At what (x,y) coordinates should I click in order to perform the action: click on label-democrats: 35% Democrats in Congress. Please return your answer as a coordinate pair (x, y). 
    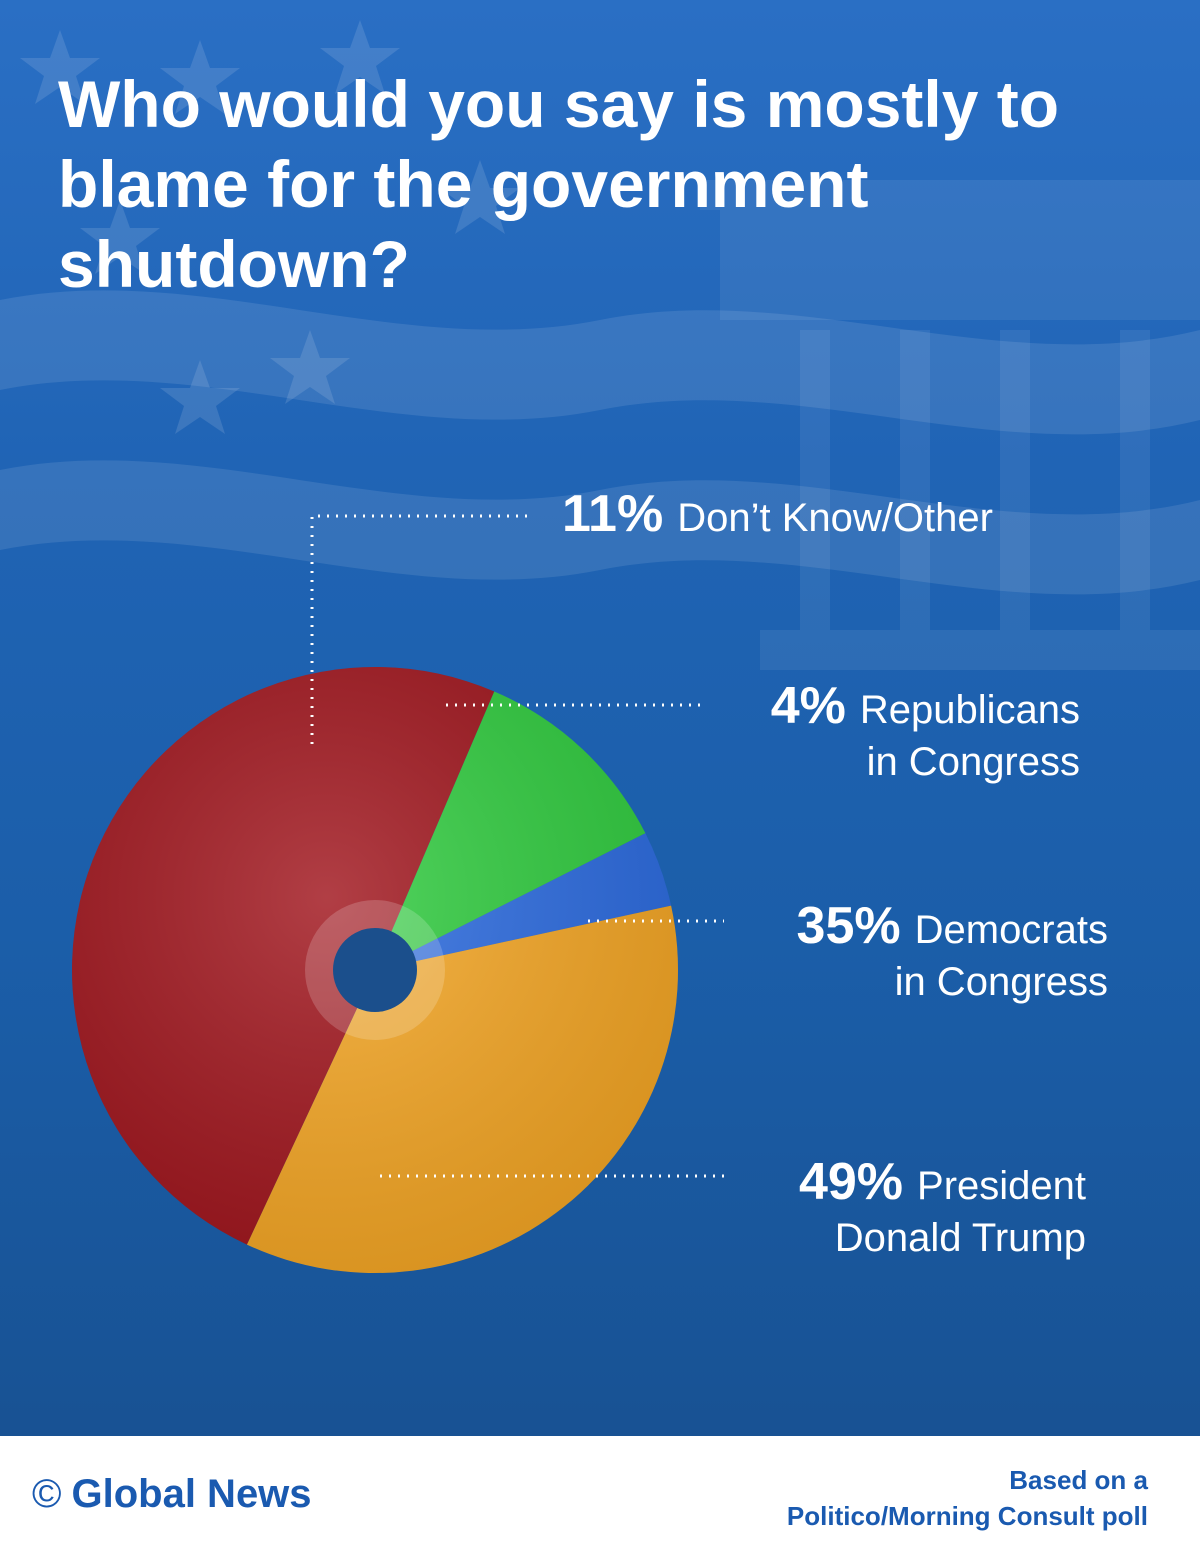
    Looking at the image, I should click on (952, 954).